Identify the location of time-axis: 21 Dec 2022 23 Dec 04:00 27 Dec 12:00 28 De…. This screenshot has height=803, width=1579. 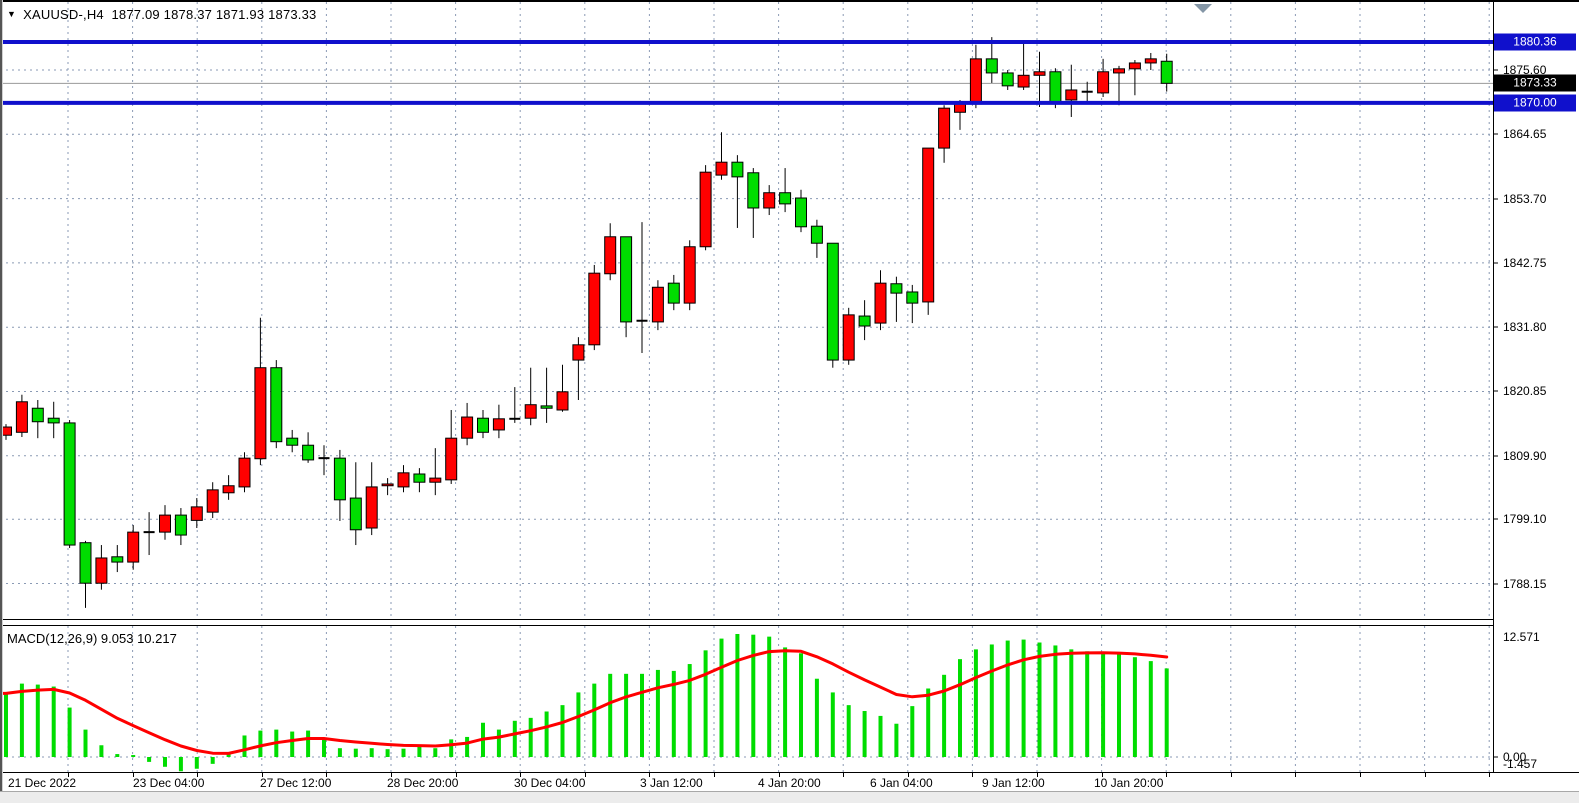
(789, 782).